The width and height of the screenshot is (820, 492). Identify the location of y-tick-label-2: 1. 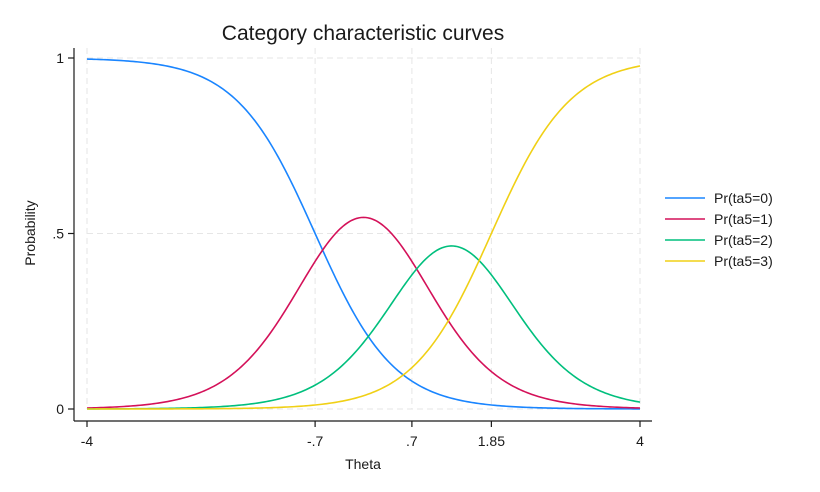
(60, 58).